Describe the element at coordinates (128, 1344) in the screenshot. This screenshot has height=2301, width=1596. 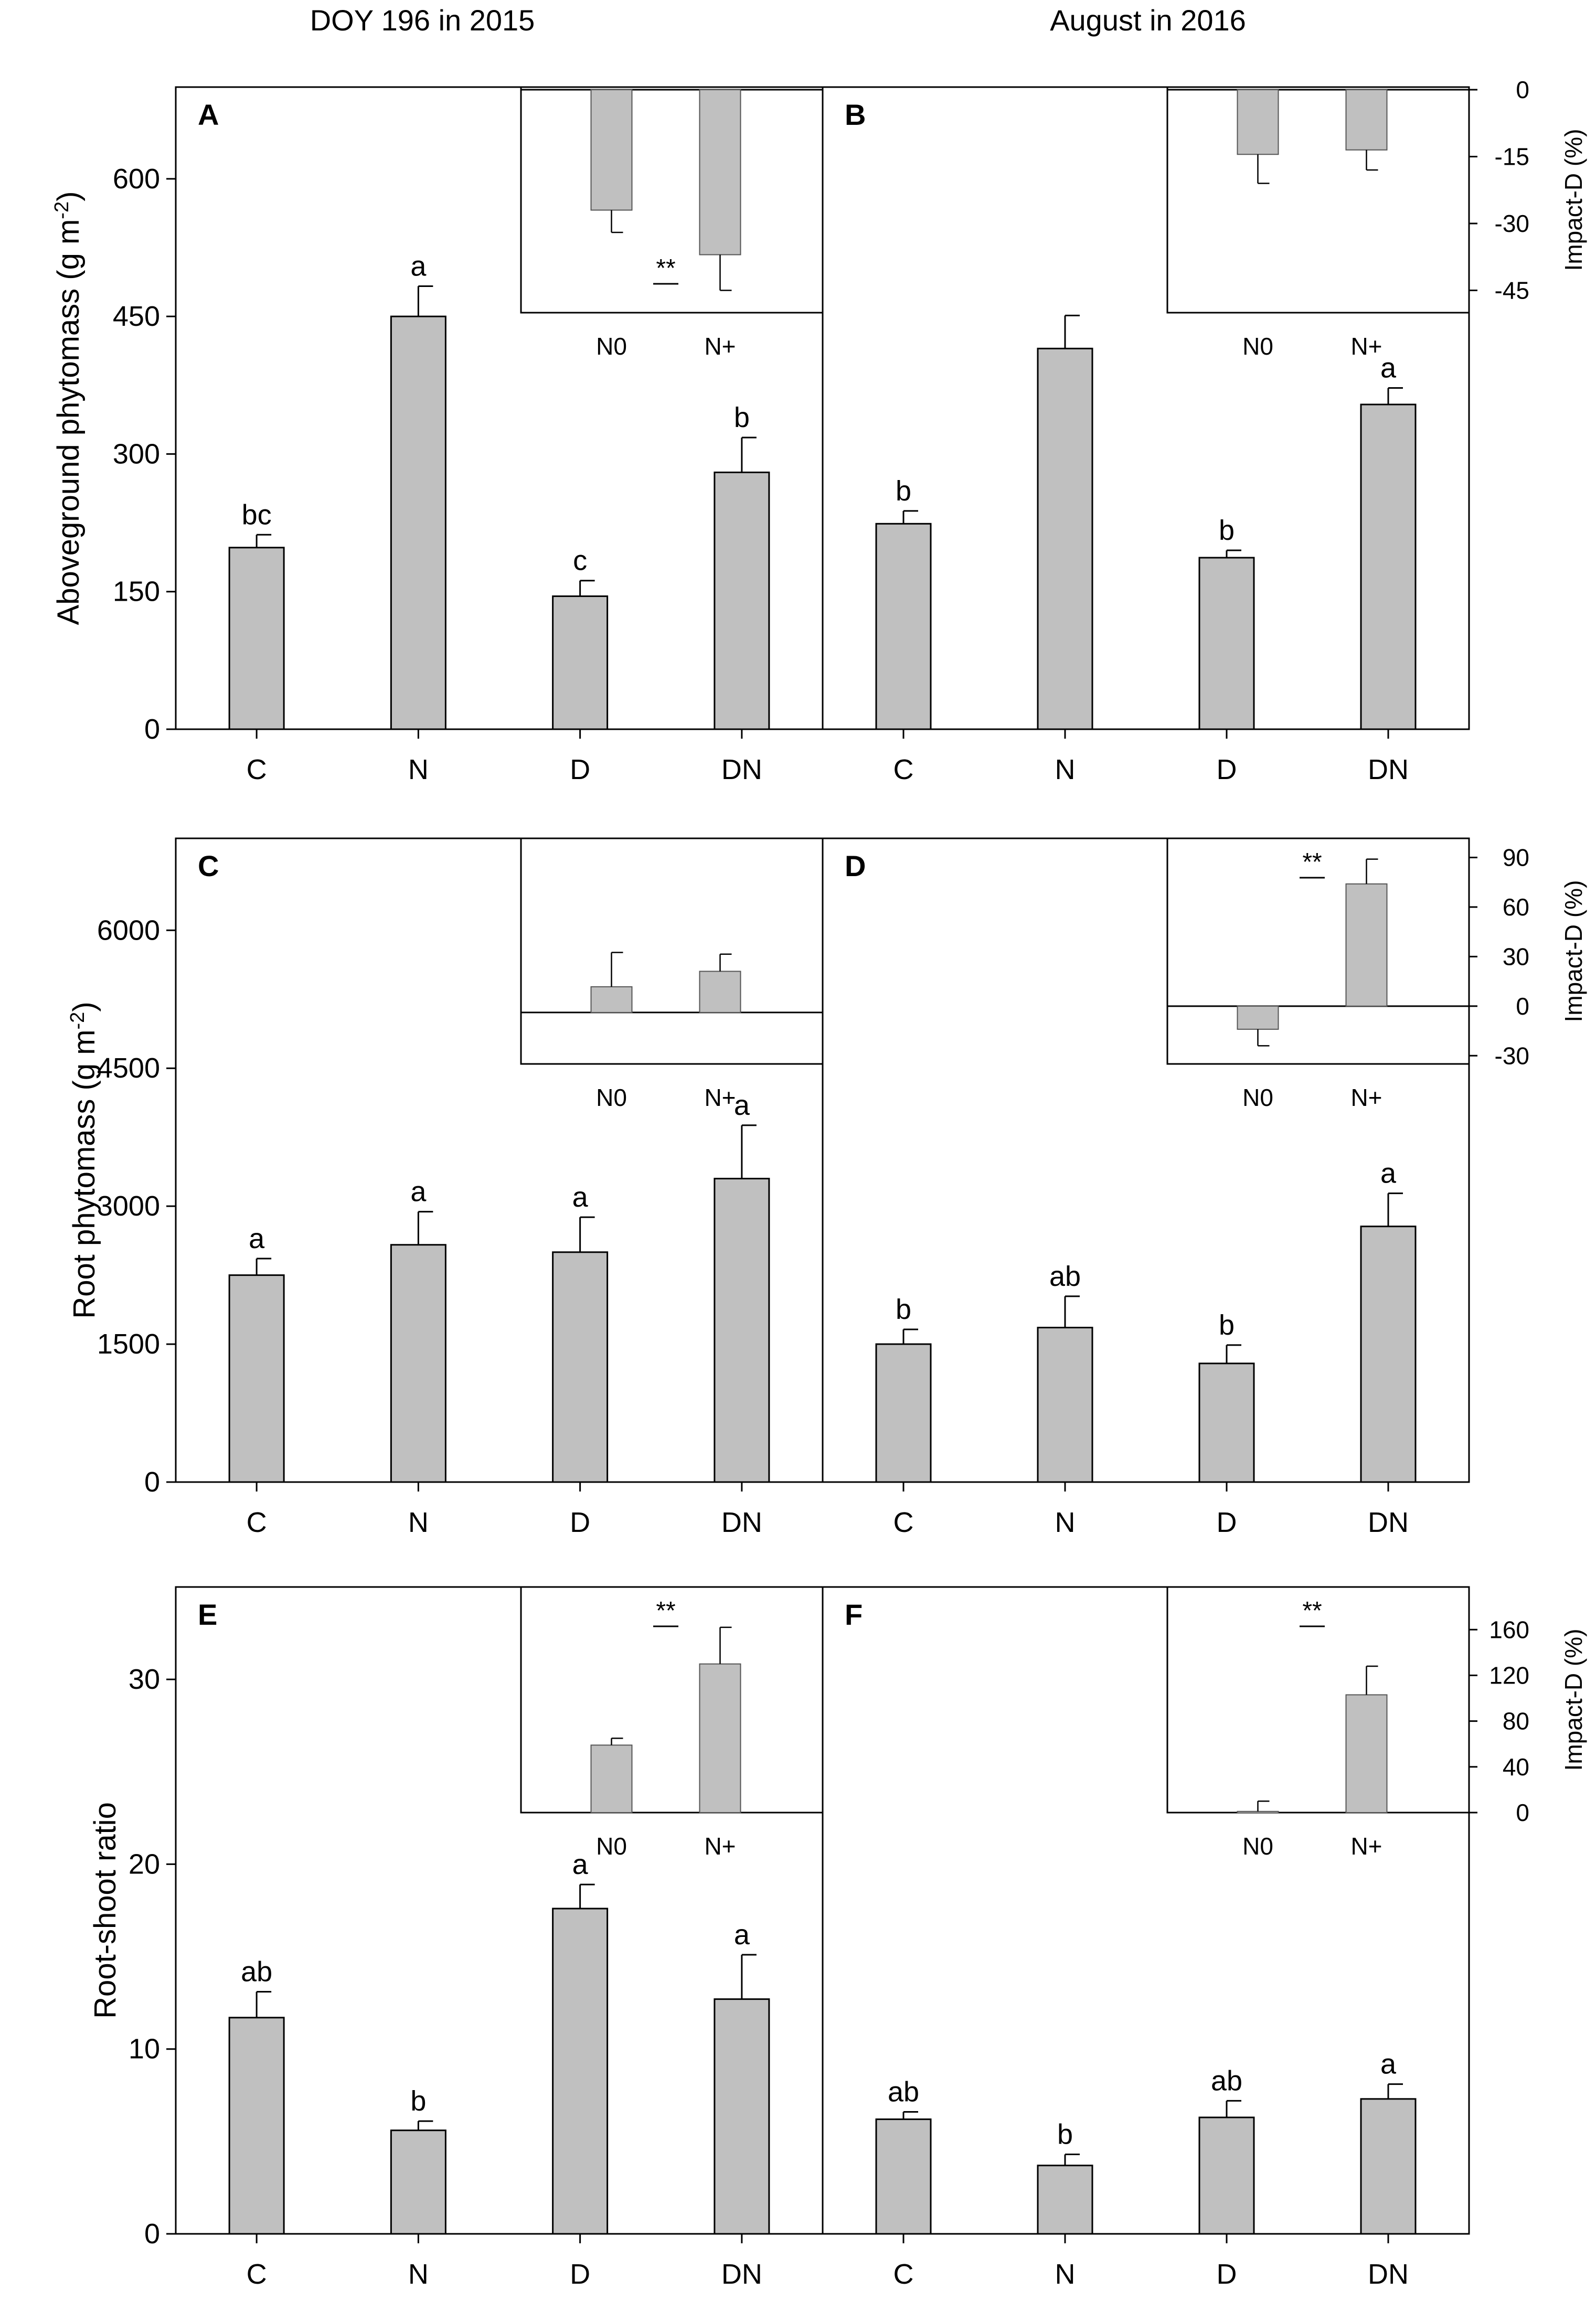
I see `y-tick-label: 1500` at that location.